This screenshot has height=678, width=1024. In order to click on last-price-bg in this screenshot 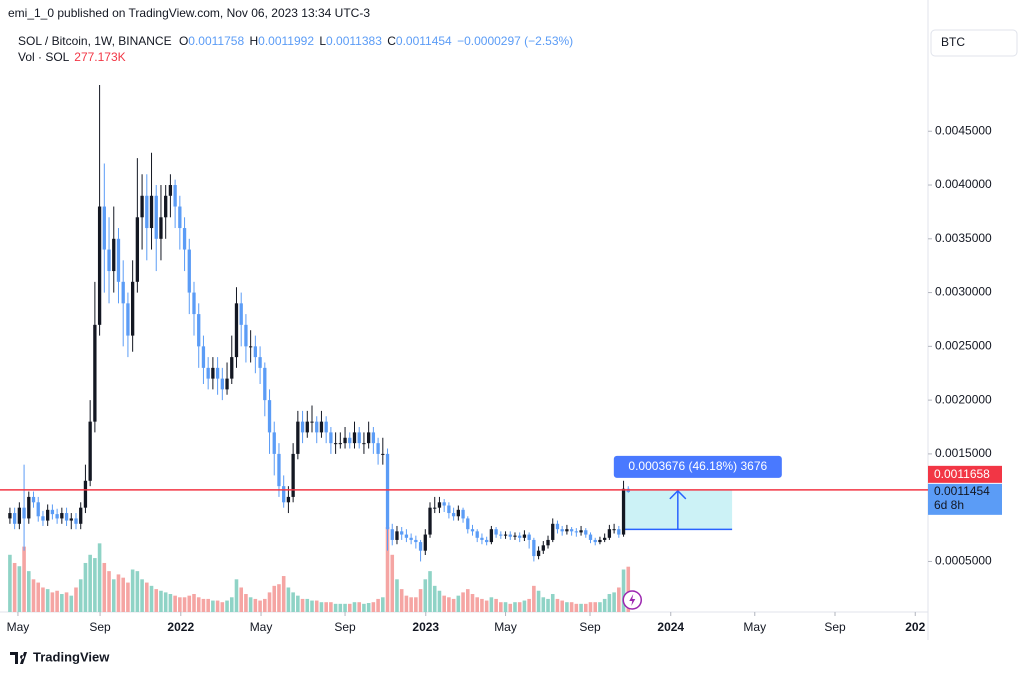, I will do `click(965, 499)`.